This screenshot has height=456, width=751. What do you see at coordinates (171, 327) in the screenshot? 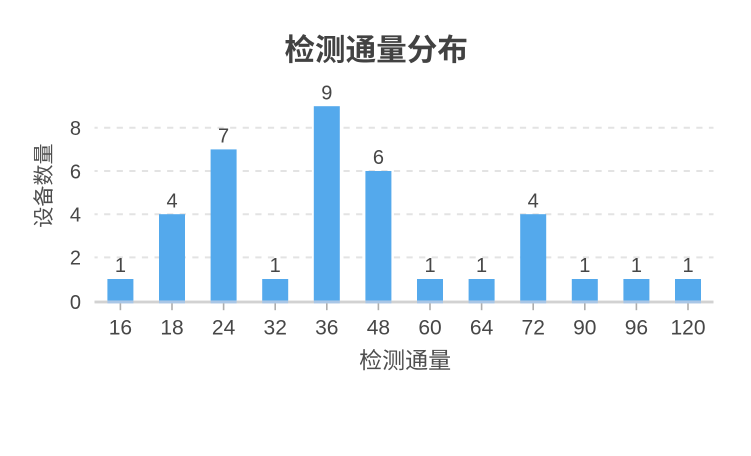
I see `svg-text: 18` at bounding box center [171, 327].